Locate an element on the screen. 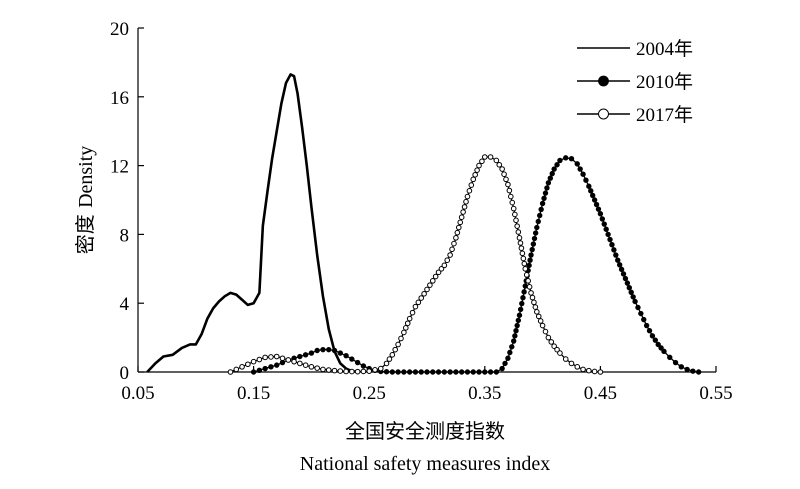 The width and height of the screenshot is (800, 489). x-tick-label: 0.15 is located at coordinates (253, 393).